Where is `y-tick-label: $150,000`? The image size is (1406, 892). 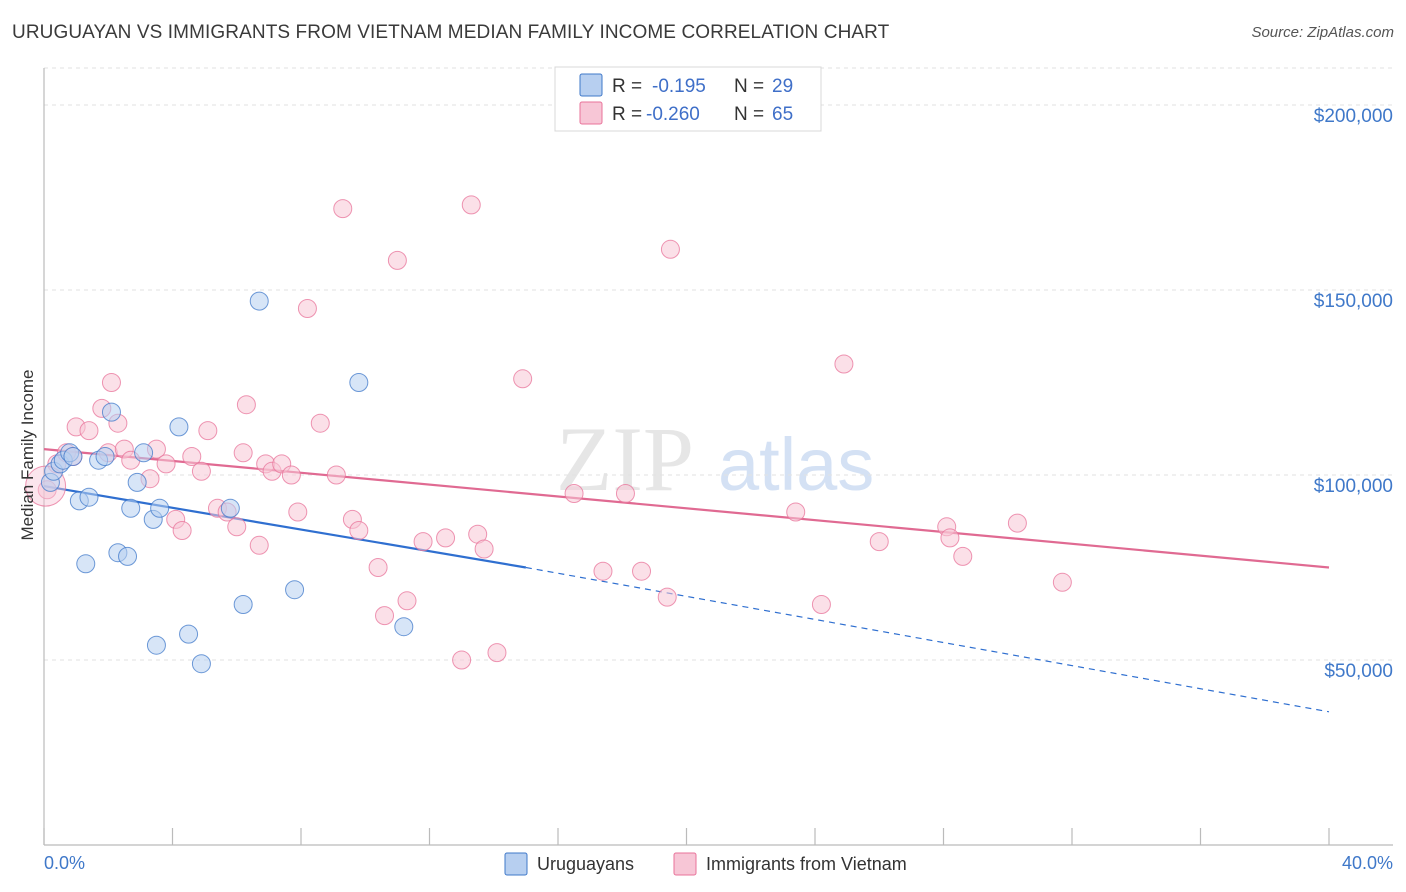 y-tick-label: $150,000 is located at coordinates (1353, 301).